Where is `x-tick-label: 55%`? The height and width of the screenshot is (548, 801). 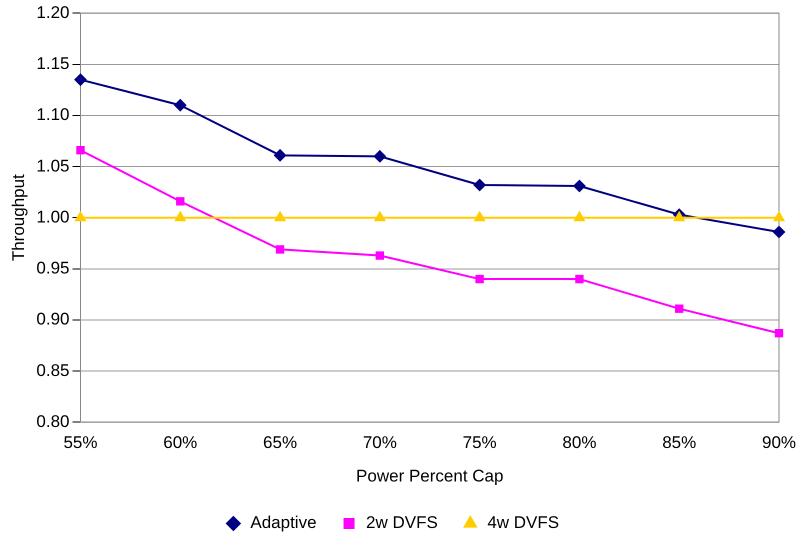 x-tick-label: 55% is located at coordinates (80, 442).